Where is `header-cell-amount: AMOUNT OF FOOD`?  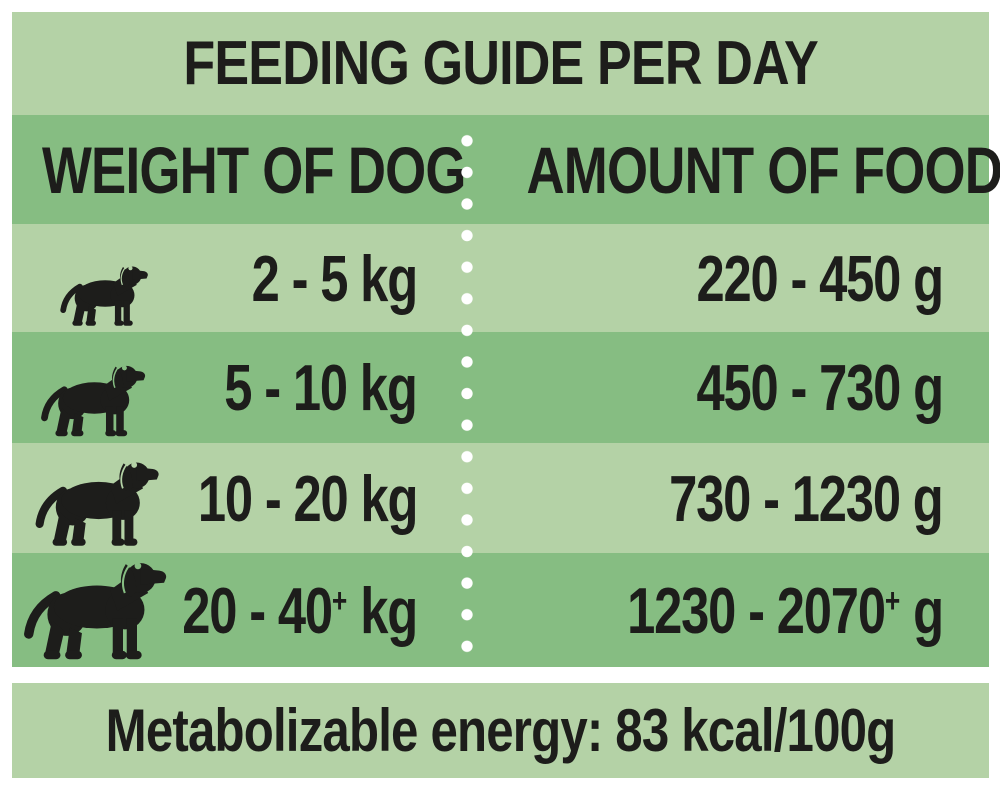 header-cell-amount: AMOUNT OF FOOD is located at coordinates (733, 169).